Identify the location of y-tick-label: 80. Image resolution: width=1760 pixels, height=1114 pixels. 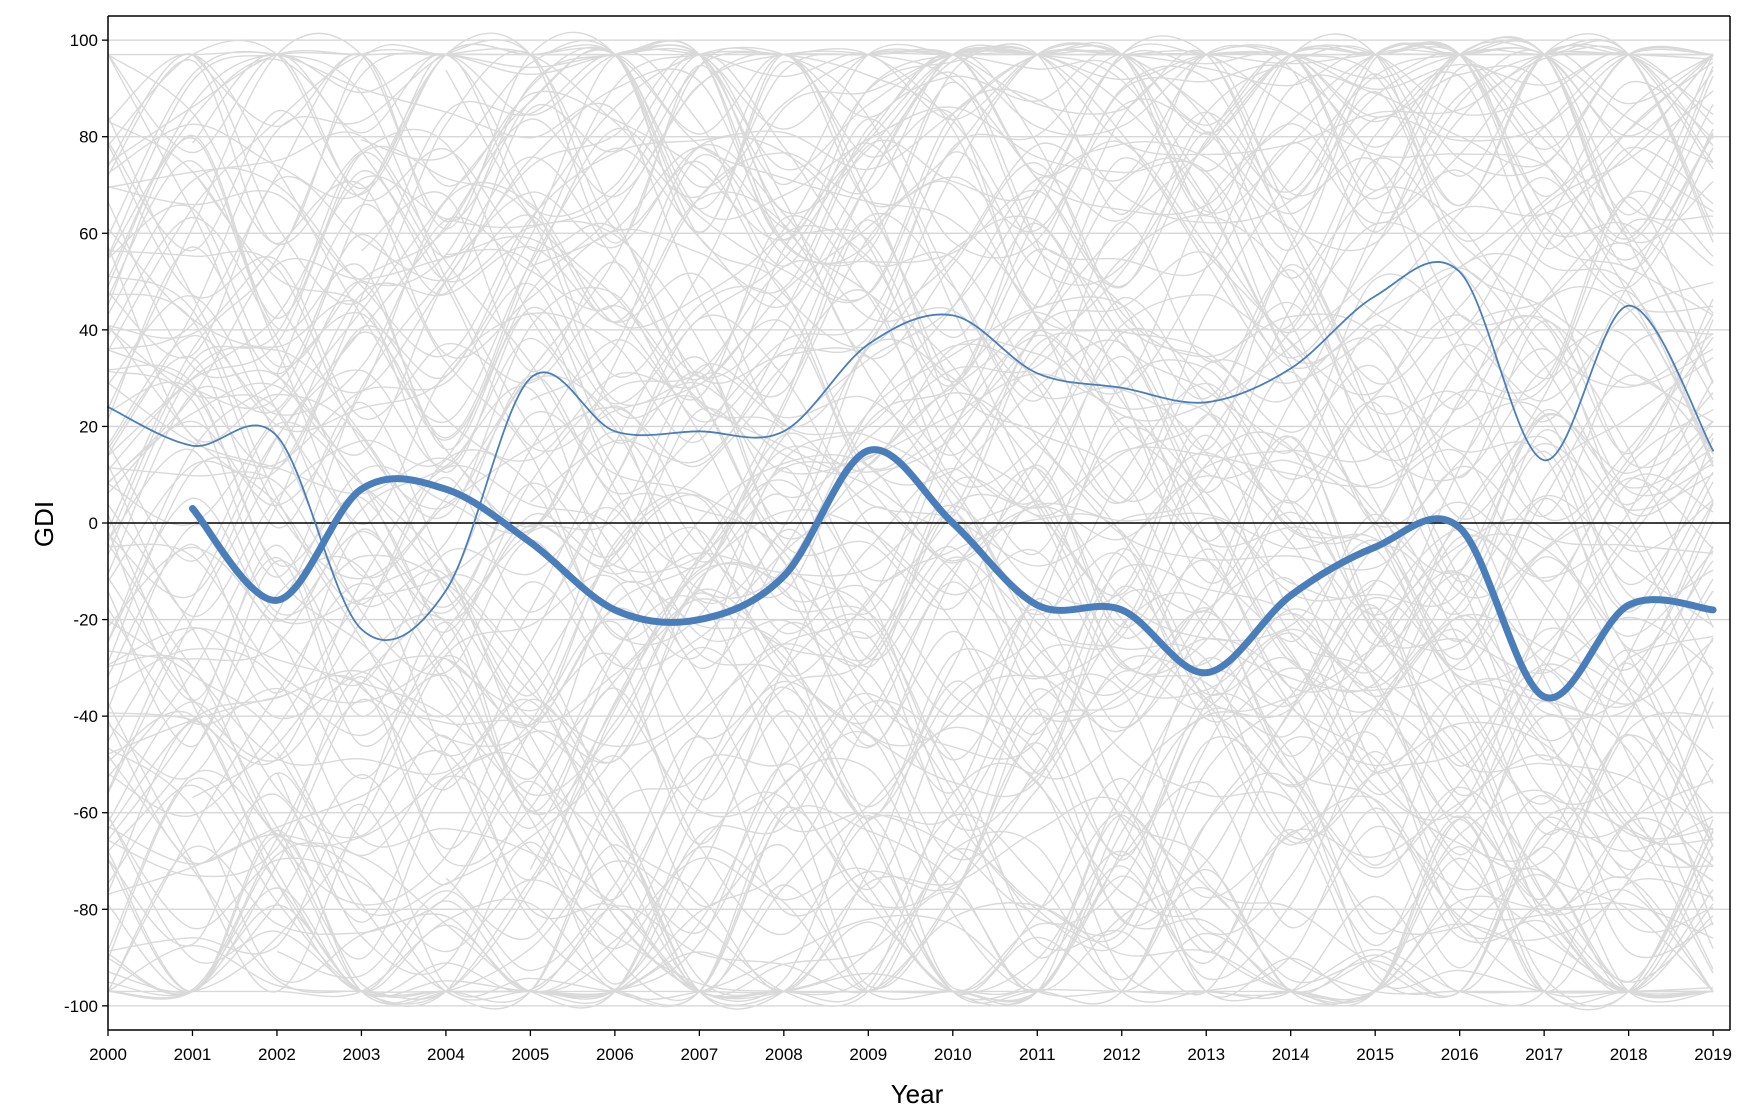
(88, 137).